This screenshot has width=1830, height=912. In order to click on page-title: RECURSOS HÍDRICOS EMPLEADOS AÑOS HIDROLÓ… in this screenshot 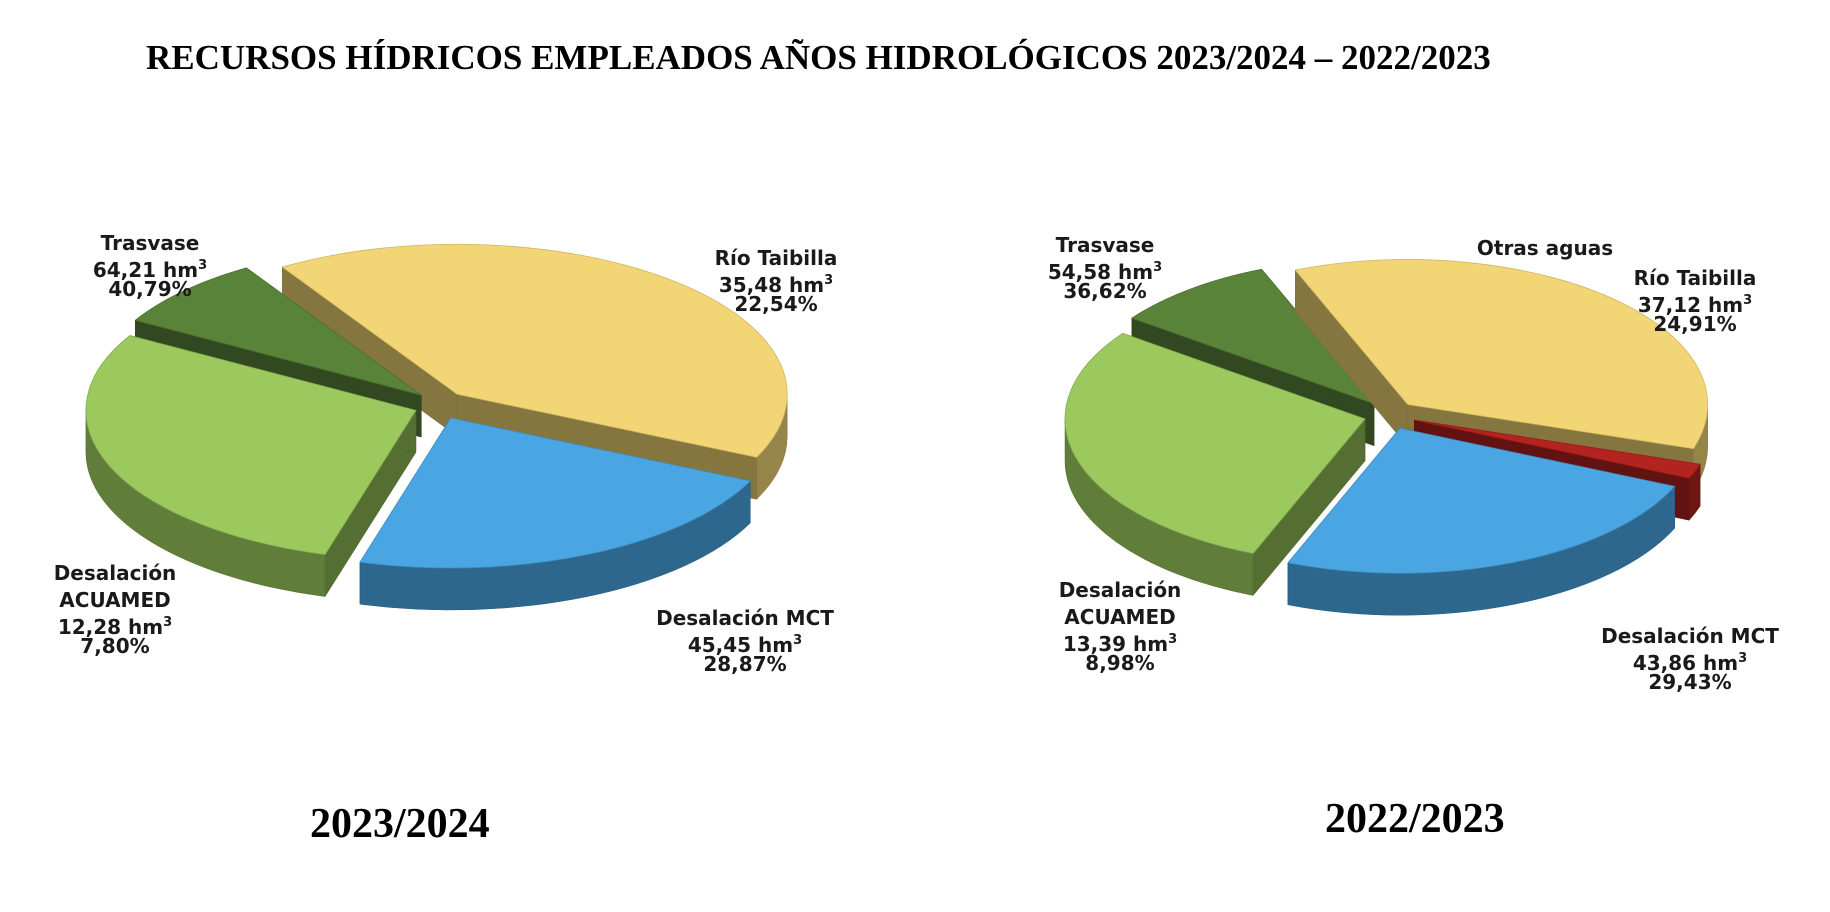, I will do `click(818, 57)`.